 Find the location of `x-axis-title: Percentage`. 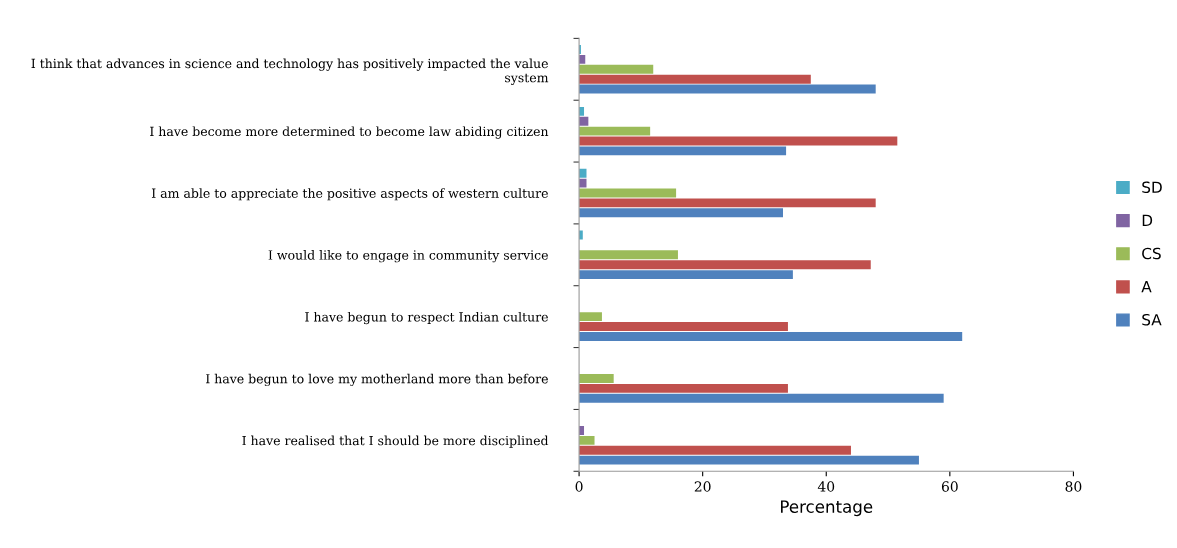

x-axis-title: Percentage is located at coordinates (827, 508).